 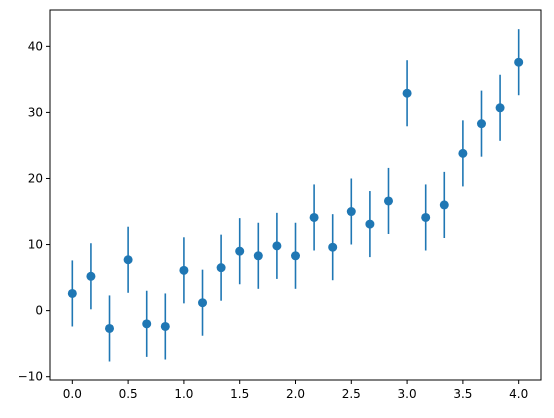 What do you see at coordinates (35, 112) in the screenshot?
I see `y-tick-label: 30` at bounding box center [35, 112].